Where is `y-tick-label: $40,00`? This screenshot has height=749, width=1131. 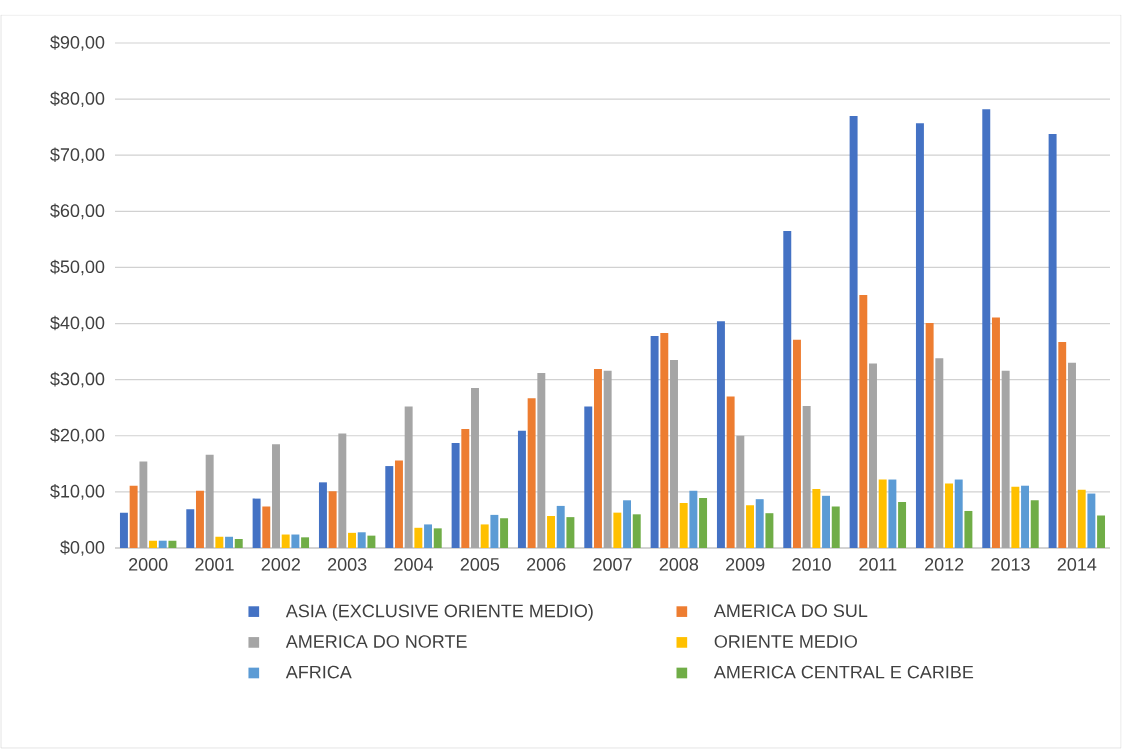
y-tick-label: $40,00 is located at coordinates (77, 323).